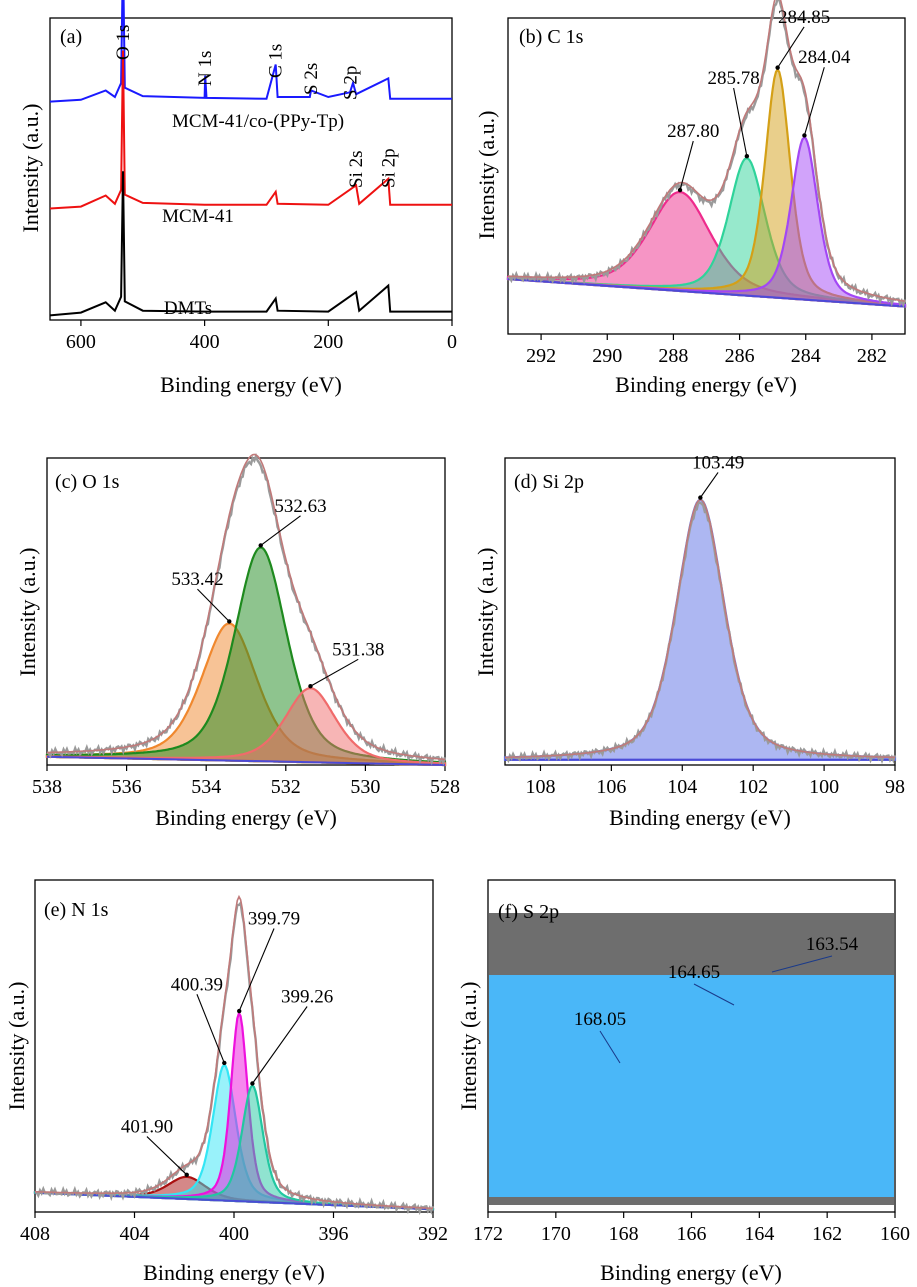  I want to click on x-tick-label-b-4: 284, so click(806, 356).